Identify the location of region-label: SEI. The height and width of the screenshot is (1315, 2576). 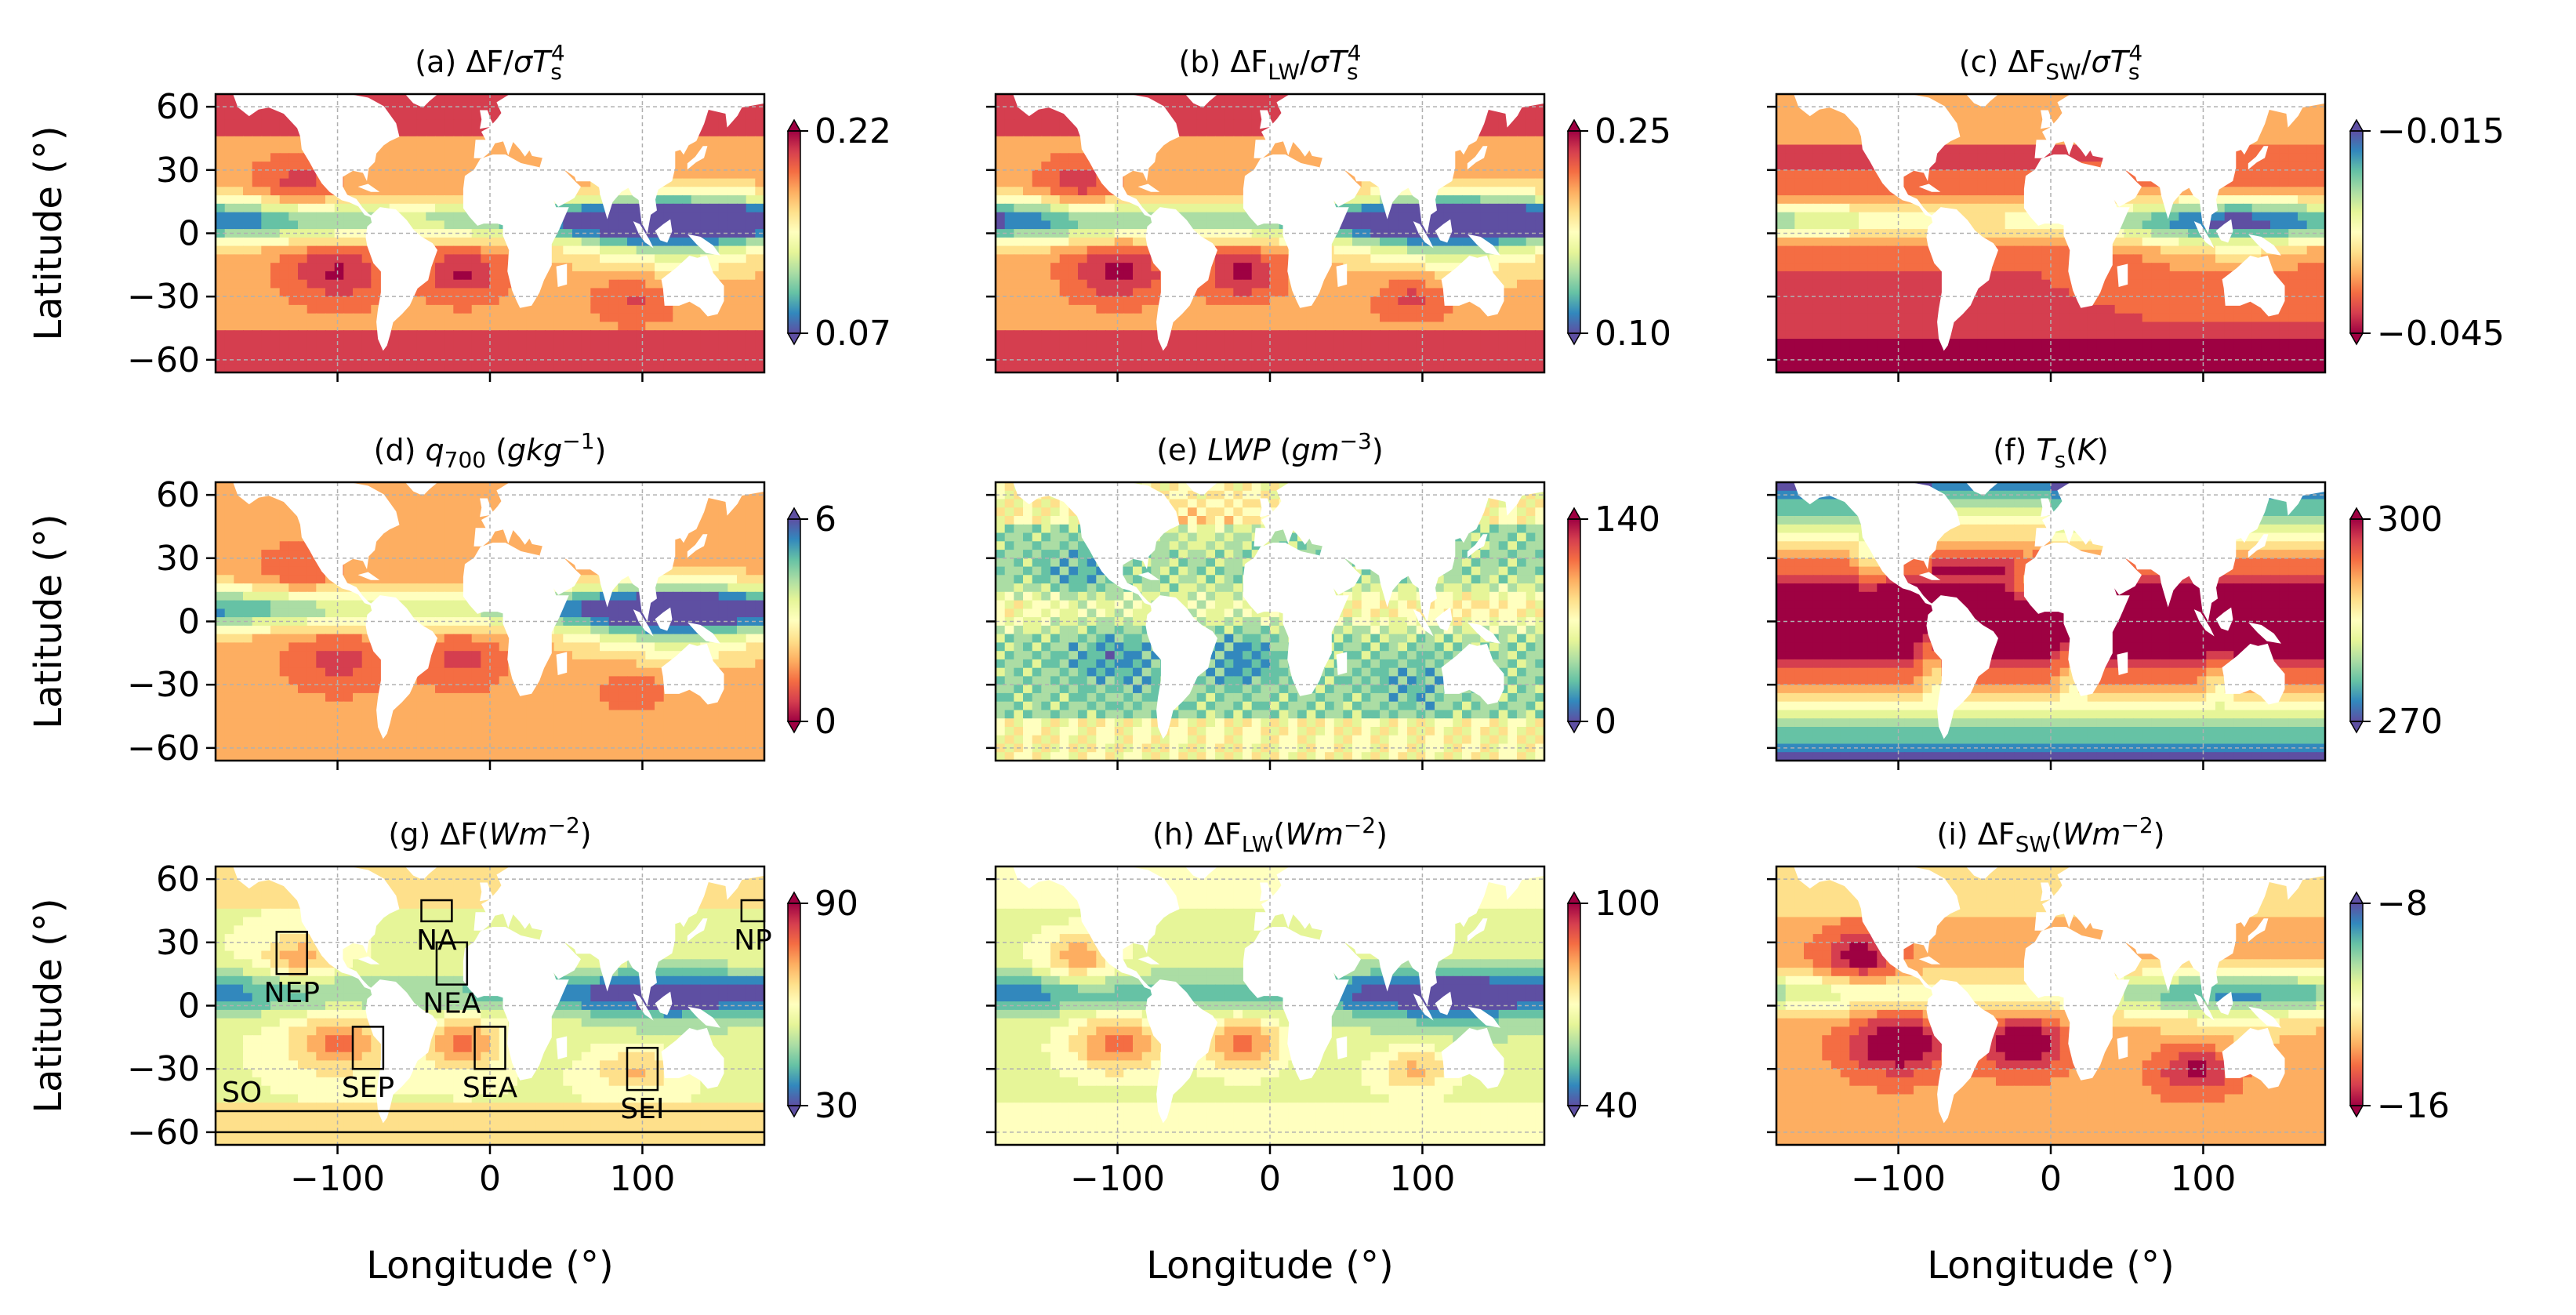
(642, 1109).